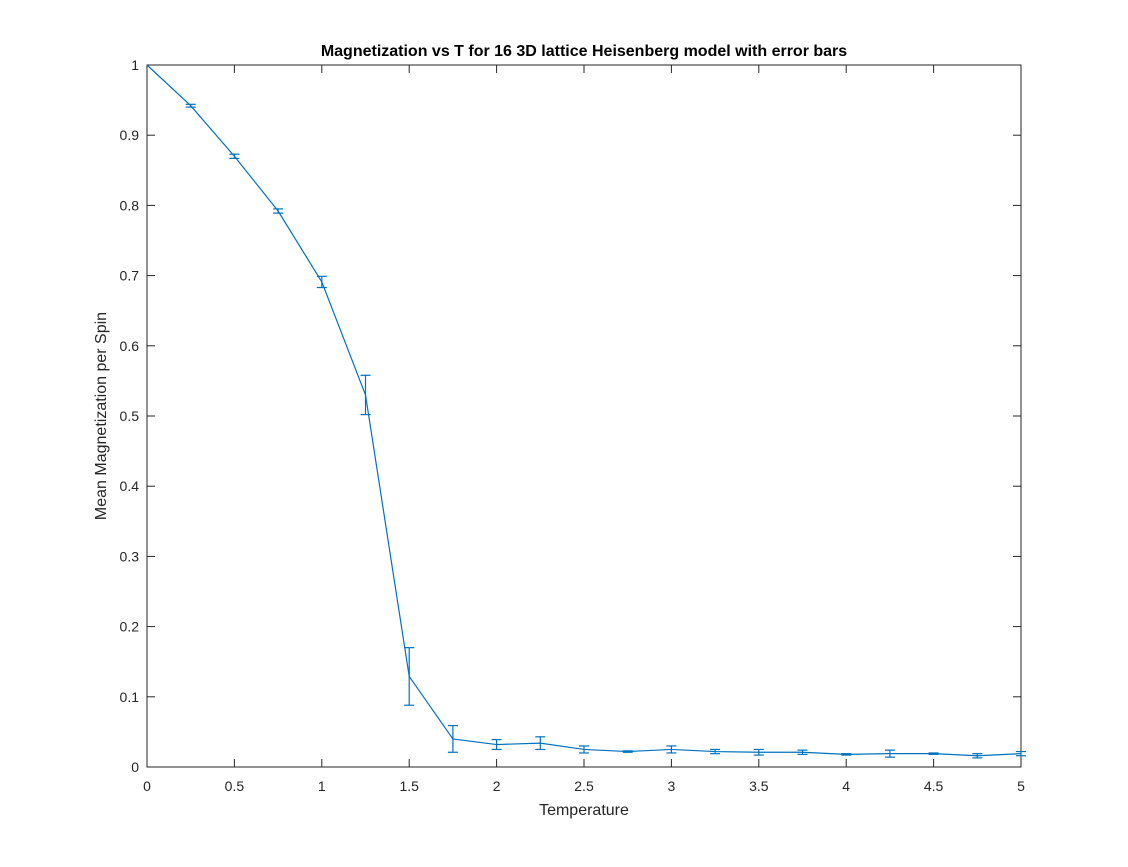 The image size is (1128, 867). What do you see at coordinates (934, 786) in the screenshot?
I see `x-tick-label: 4.5` at bounding box center [934, 786].